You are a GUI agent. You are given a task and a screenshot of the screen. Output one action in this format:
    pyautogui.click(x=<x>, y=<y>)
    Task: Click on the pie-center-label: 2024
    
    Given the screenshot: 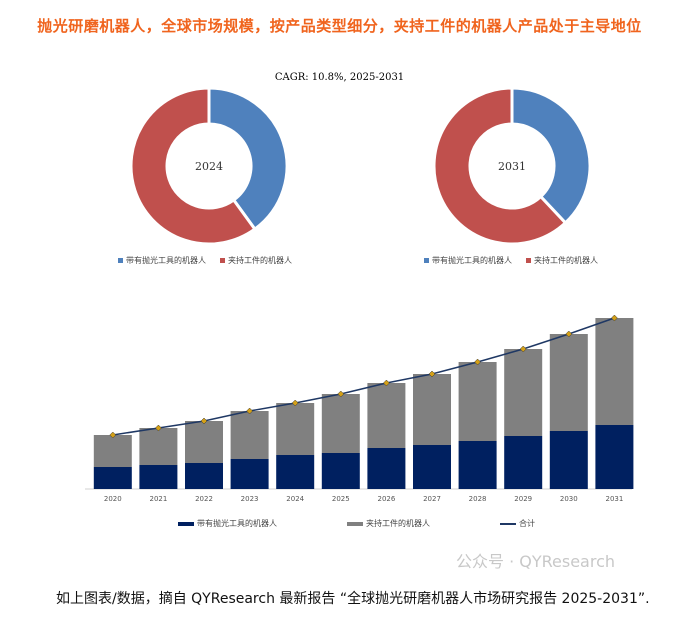 What is the action you would take?
    pyautogui.click(x=209, y=166)
    